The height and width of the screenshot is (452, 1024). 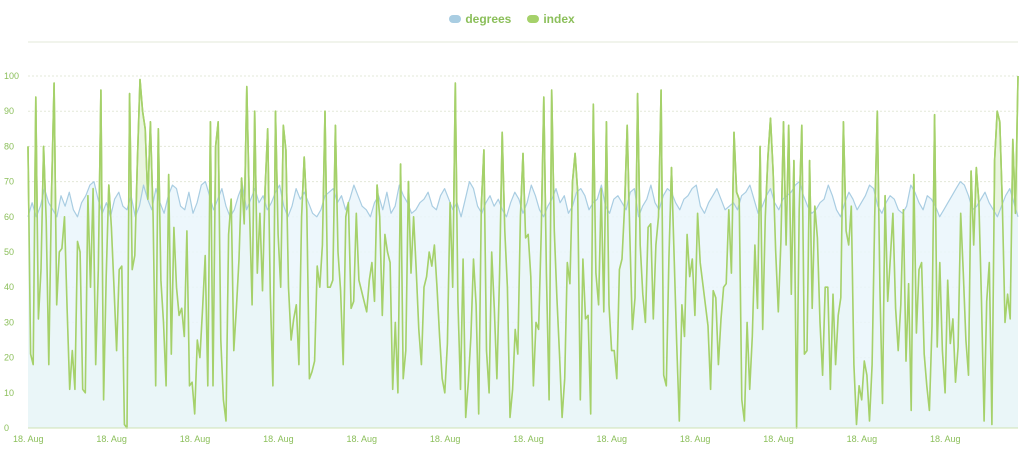 I want to click on legend-label-degrees: degrees, so click(x=488, y=19).